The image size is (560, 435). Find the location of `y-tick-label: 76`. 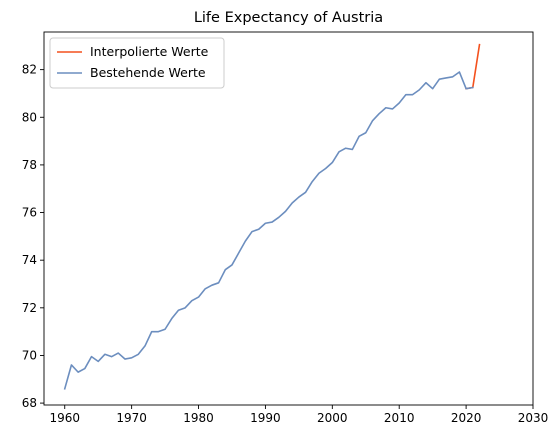

y-tick-label: 76 is located at coordinates (29, 213).